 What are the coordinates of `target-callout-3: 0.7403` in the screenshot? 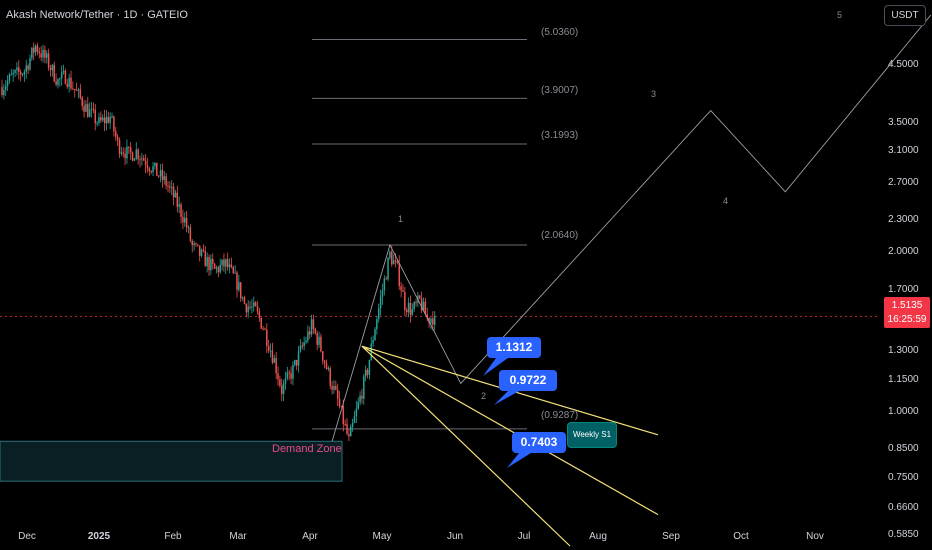 It's located at (539, 442).